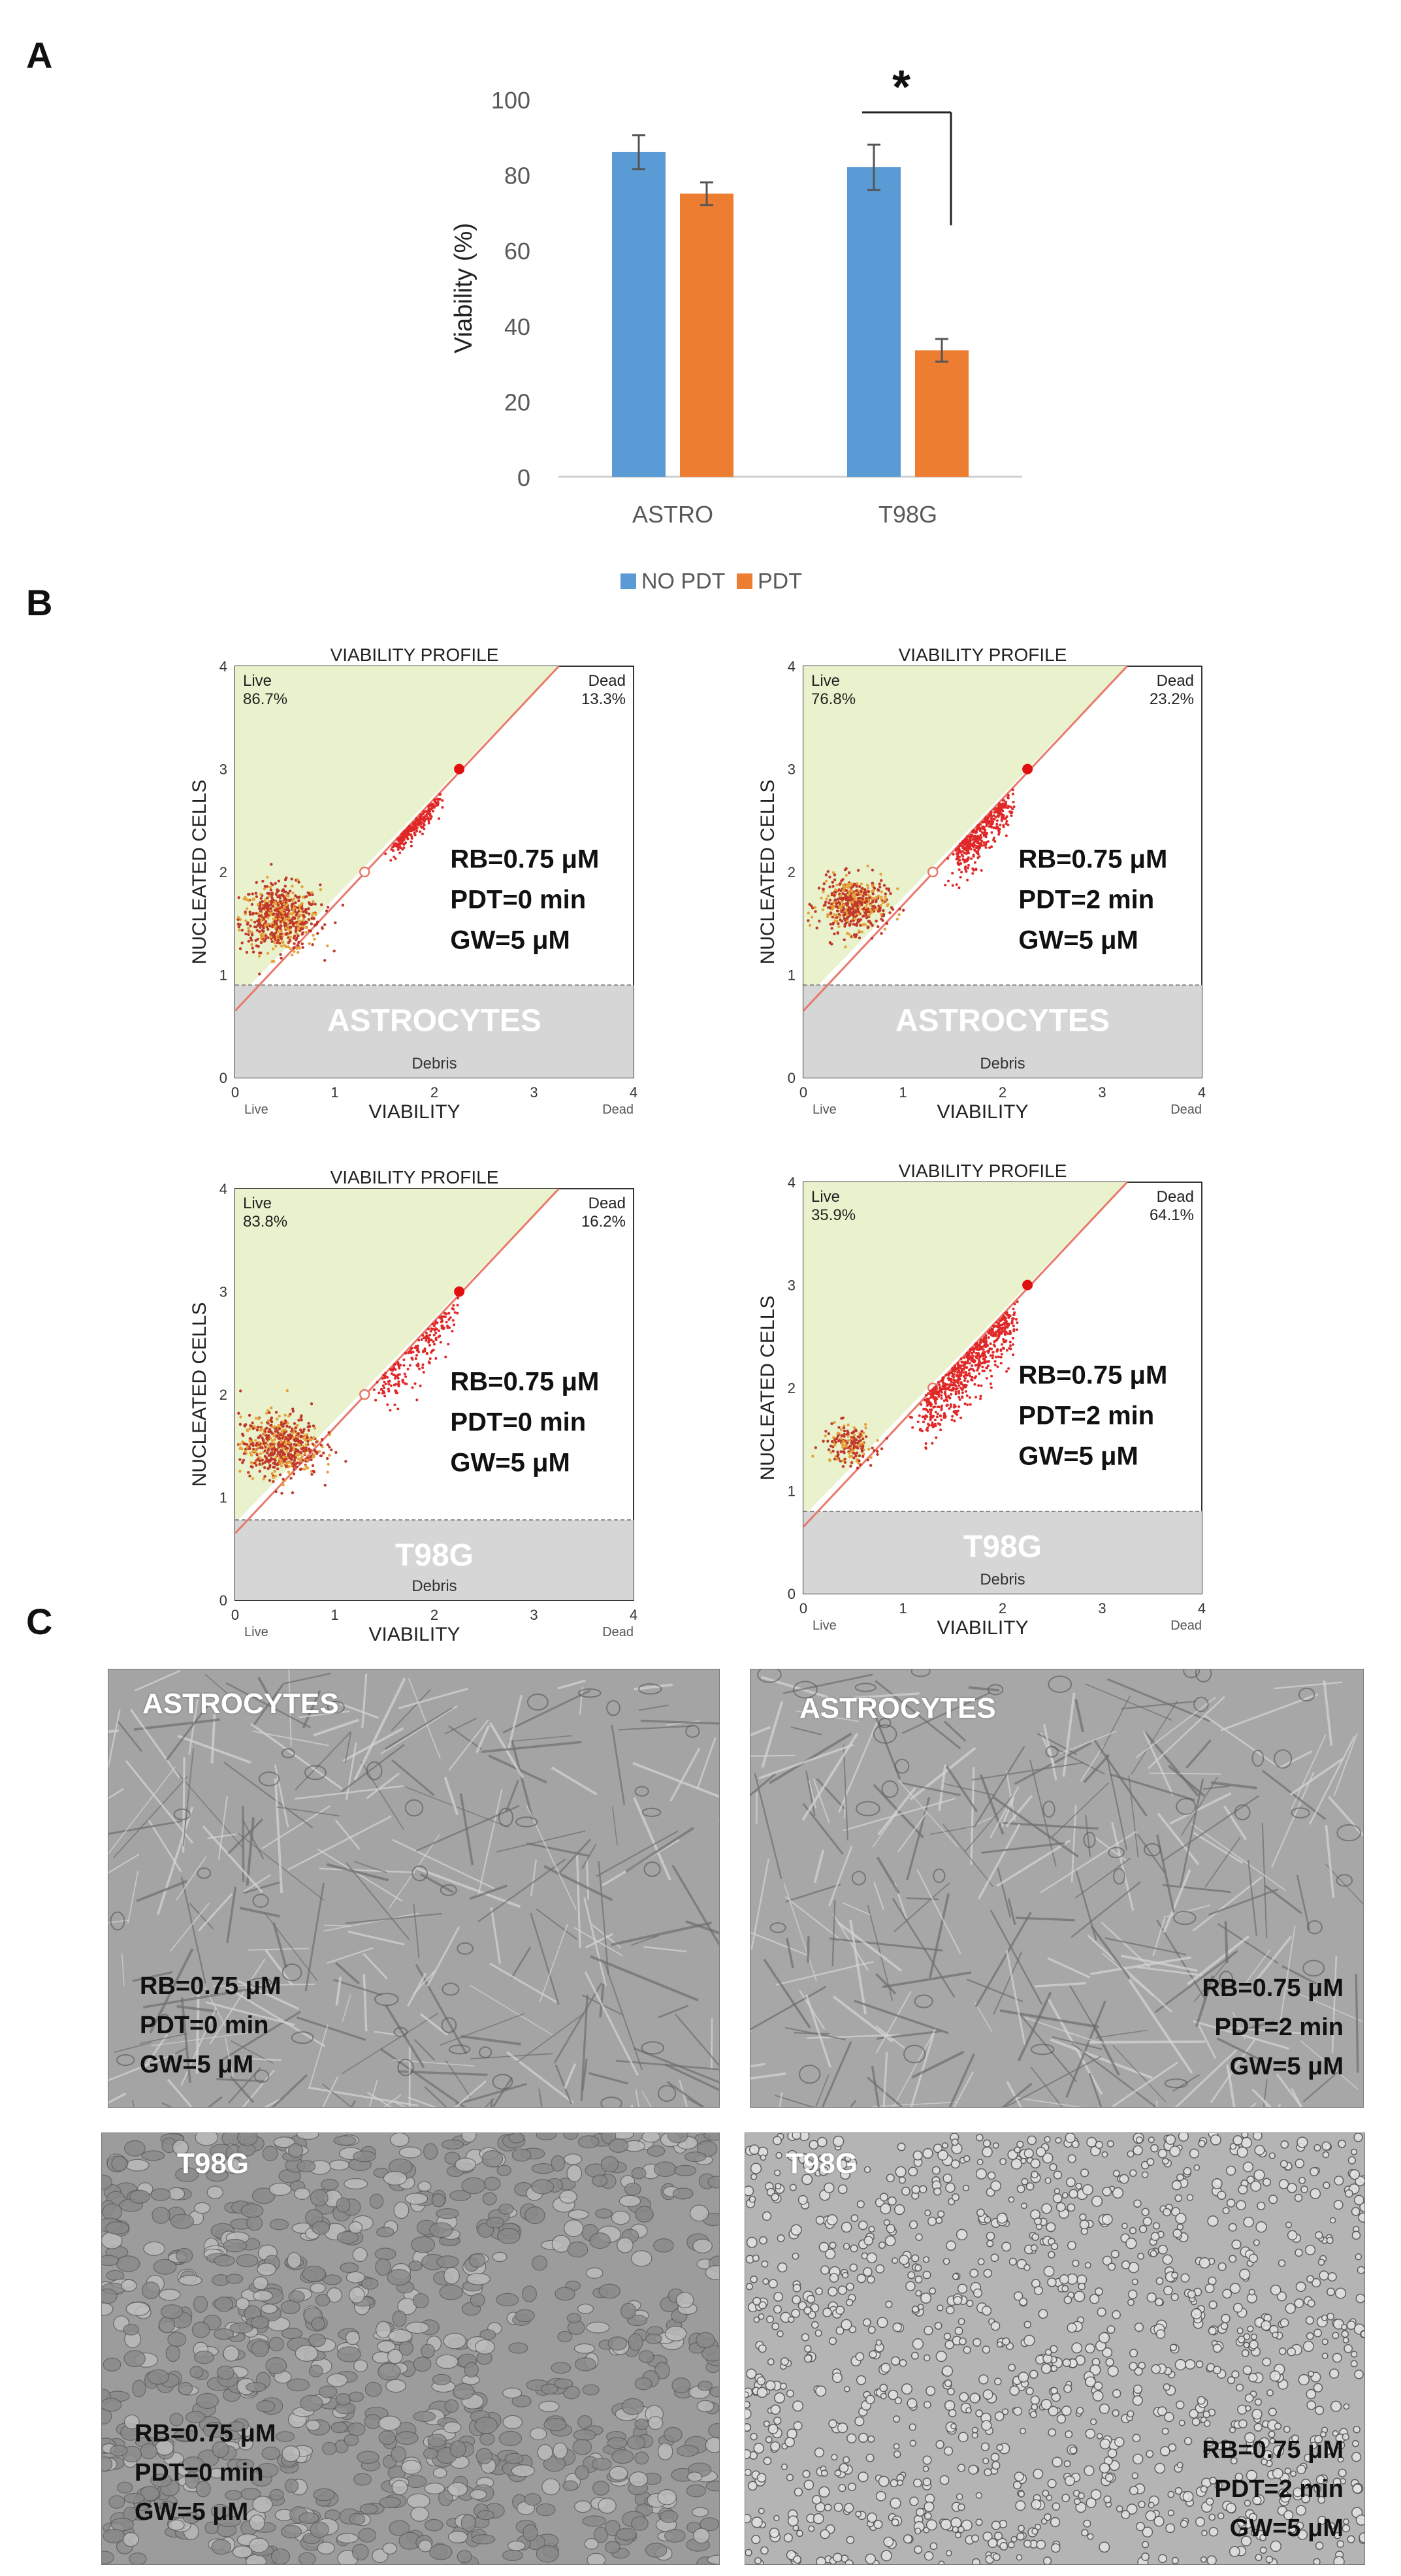 Image resolution: width=1401 pixels, height=2576 pixels. What do you see at coordinates (901, 87) in the screenshot?
I see `significance-star: *` at bounding box center [901, 87].